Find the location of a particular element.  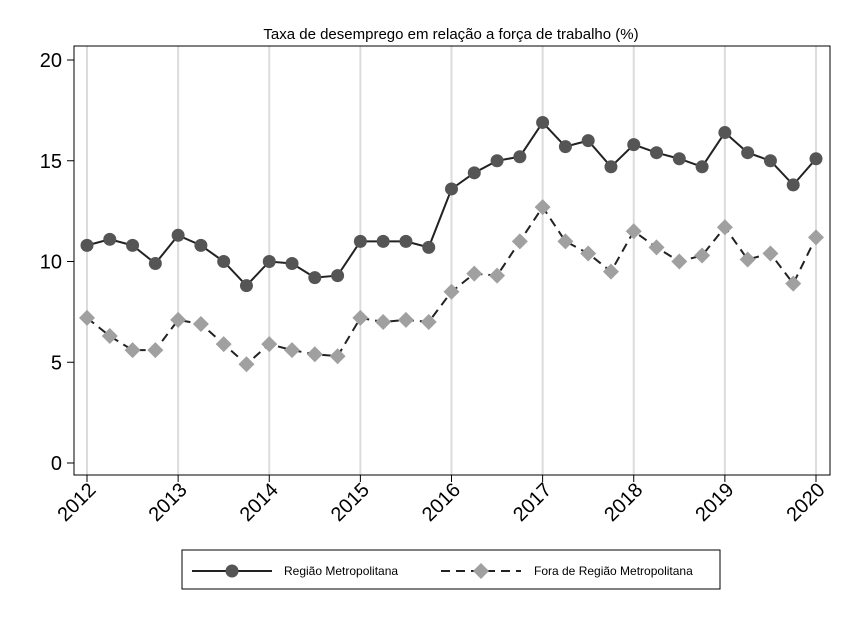

x-tick-label: 2013 is located at coordinates (168, 502).